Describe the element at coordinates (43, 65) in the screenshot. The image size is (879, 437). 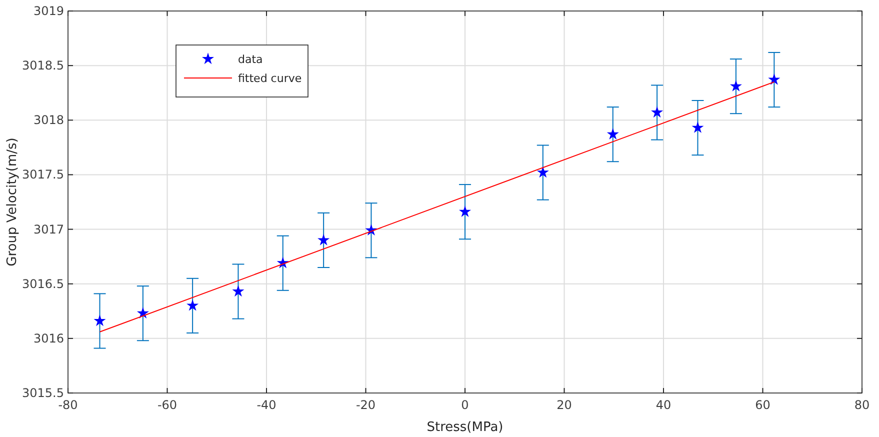
I see `y-tick-label: 3018.5` at that location.